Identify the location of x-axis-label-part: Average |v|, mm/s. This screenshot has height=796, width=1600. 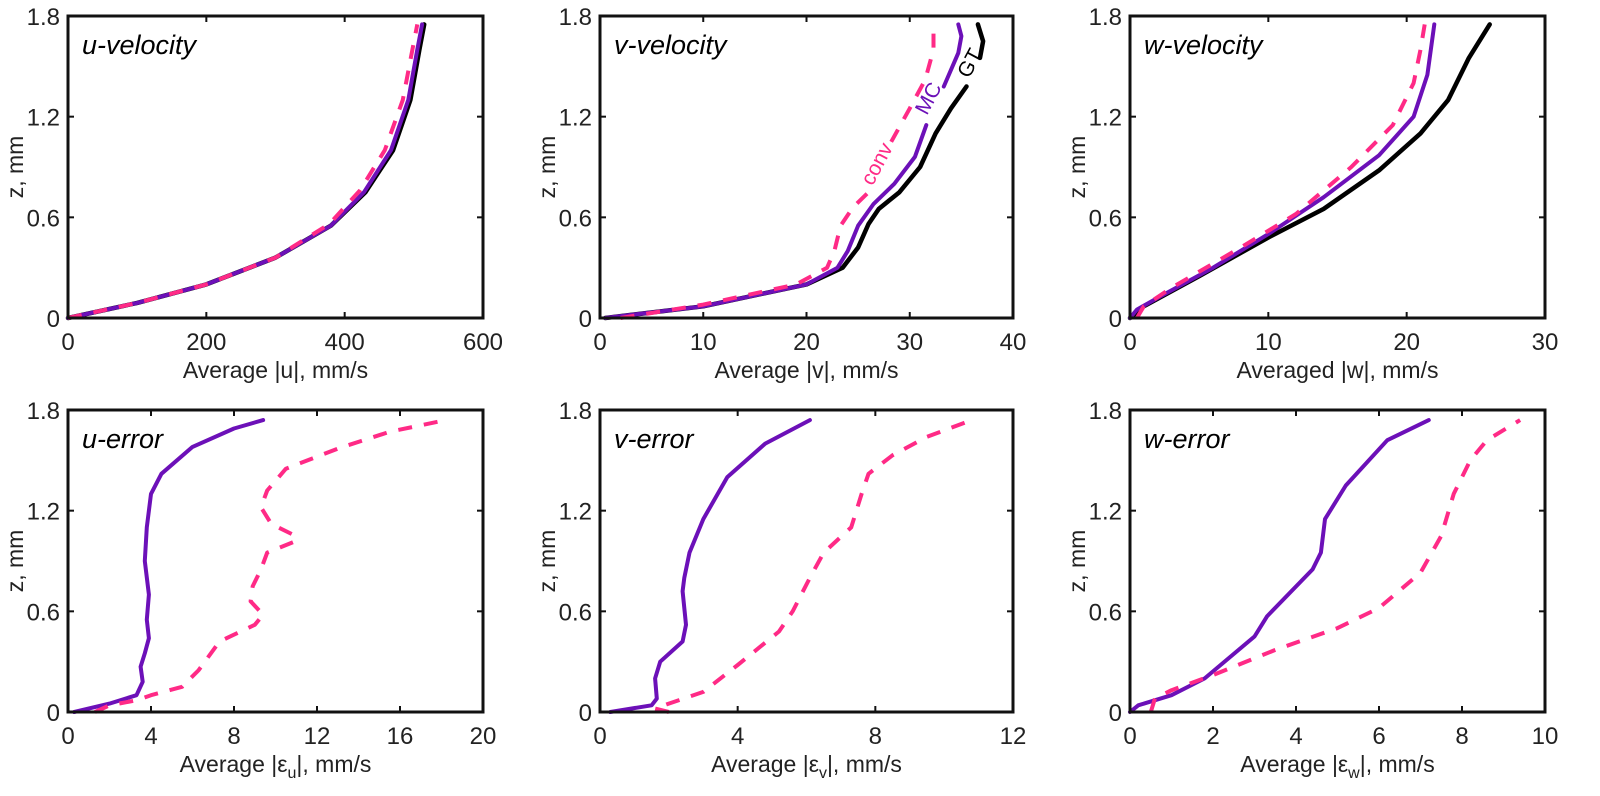
(806, 370).